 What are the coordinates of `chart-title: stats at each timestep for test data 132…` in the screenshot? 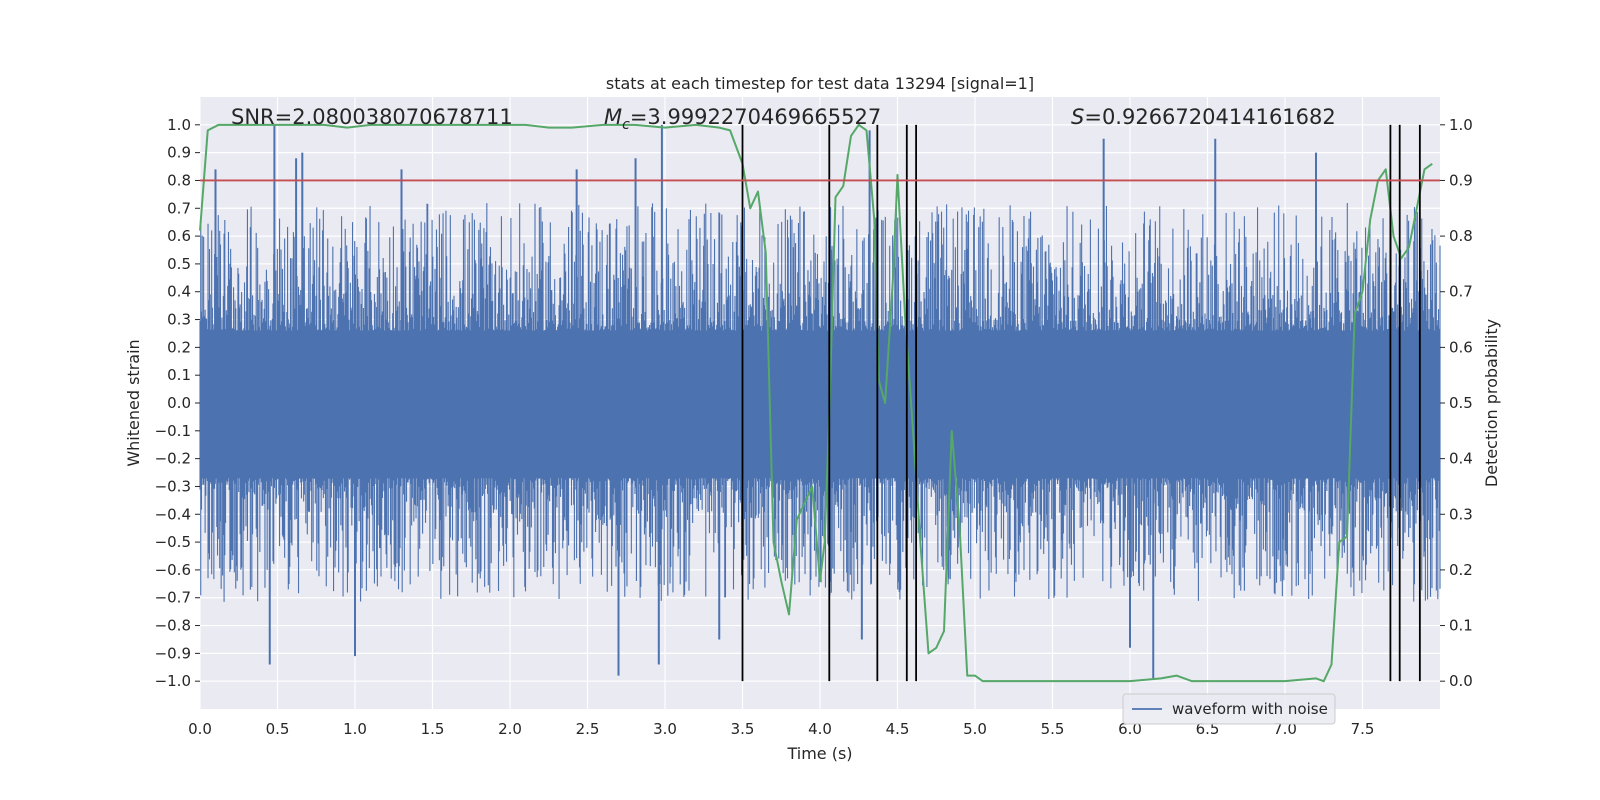 It's located at (820, 83).